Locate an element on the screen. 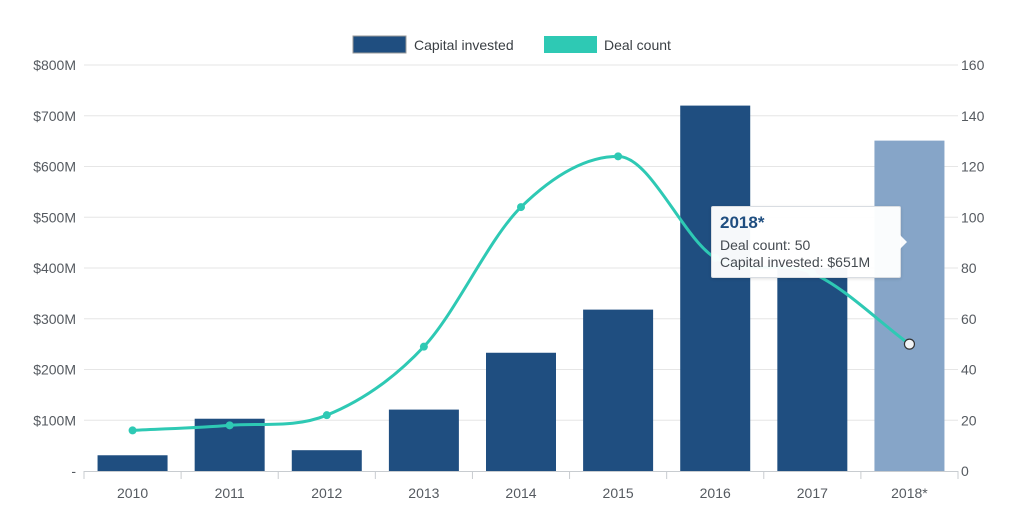 This screenshot has width=1013, height=506. y-left-tick-label: $100M is located at coordinates (54, 420).